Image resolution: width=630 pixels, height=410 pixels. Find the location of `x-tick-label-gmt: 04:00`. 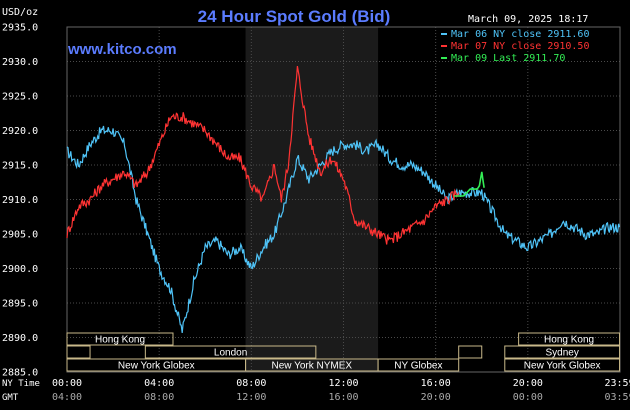

x-tick-label-gmt: 04:00 is located at coordinates (67, 397).